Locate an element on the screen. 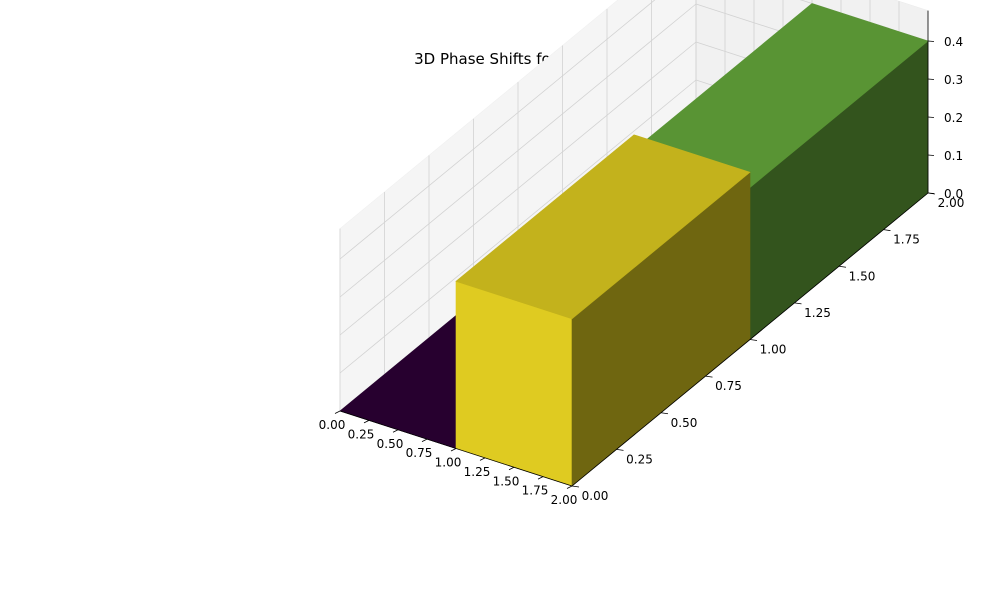  z-tick-label: 0.2 is located at coordinates (953, 118).